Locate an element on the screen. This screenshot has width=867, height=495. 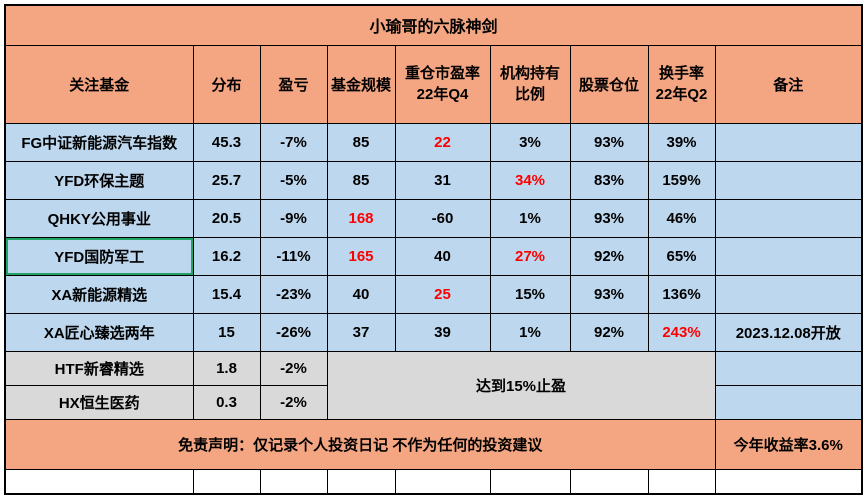
table-row: FG中证新能源汽车指数 45.3 -7% 85 22 3% 93% 39% is located at coordinates (433, 142).